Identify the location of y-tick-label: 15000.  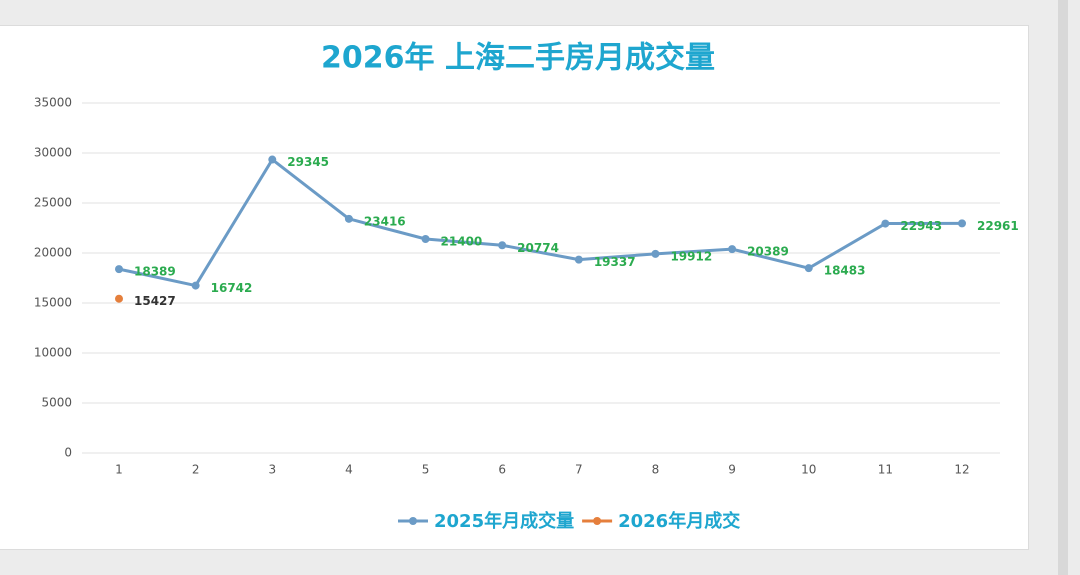
(53, 303).